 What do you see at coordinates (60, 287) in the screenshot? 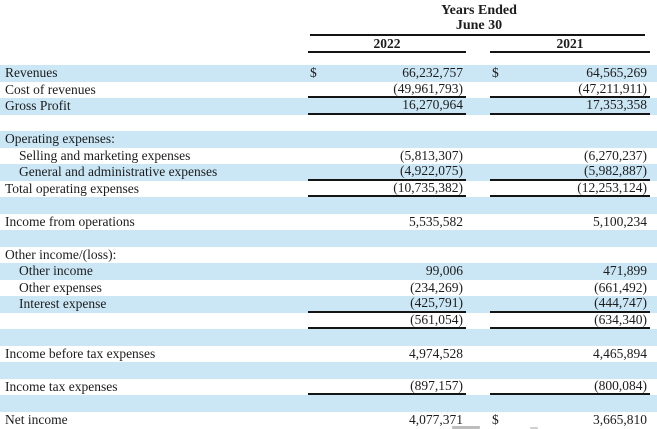
I see `row-label: Other expenses` at bounding box center [60, 287].